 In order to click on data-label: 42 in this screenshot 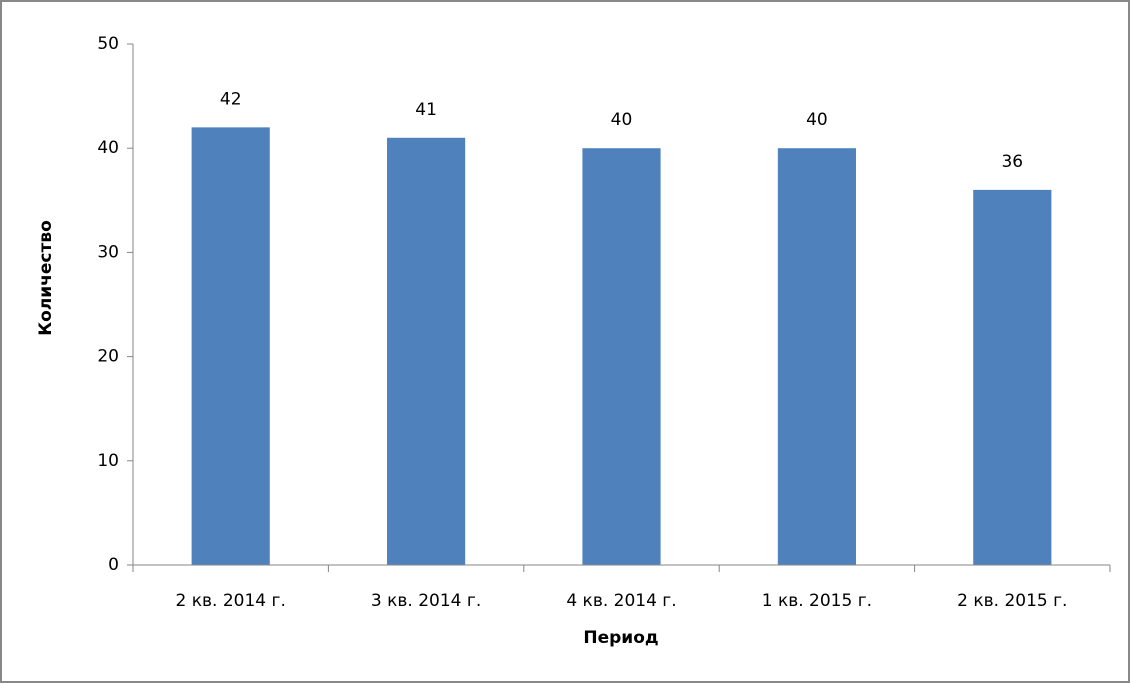, I will do `click(231, 99)`.